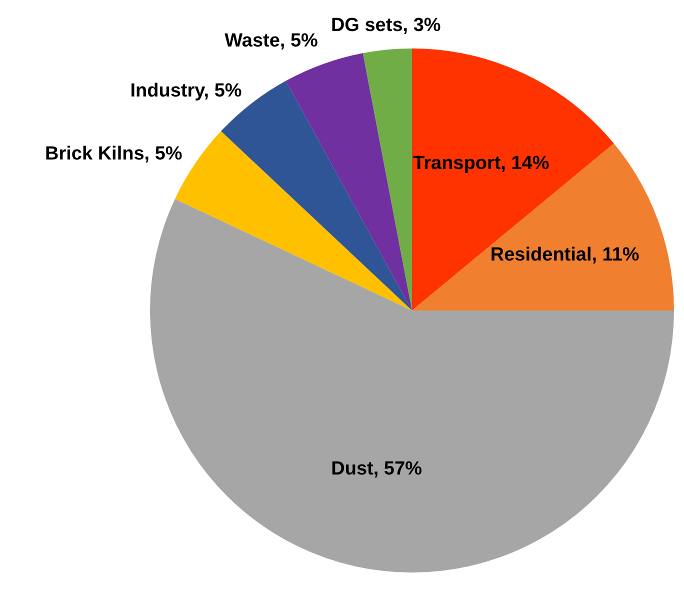 The image size is (684, 595). I want to click on slice-label: Dust, 57%, so click(376, 469).